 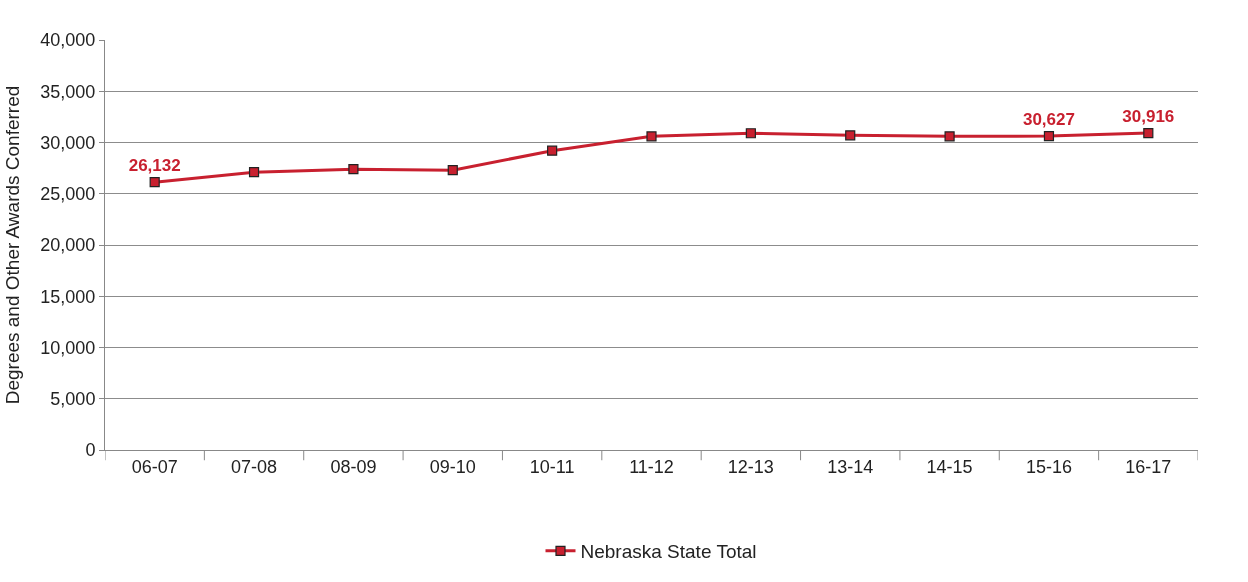 I want to click on y-tick-label: 30,000, so click(x=68, y=142).